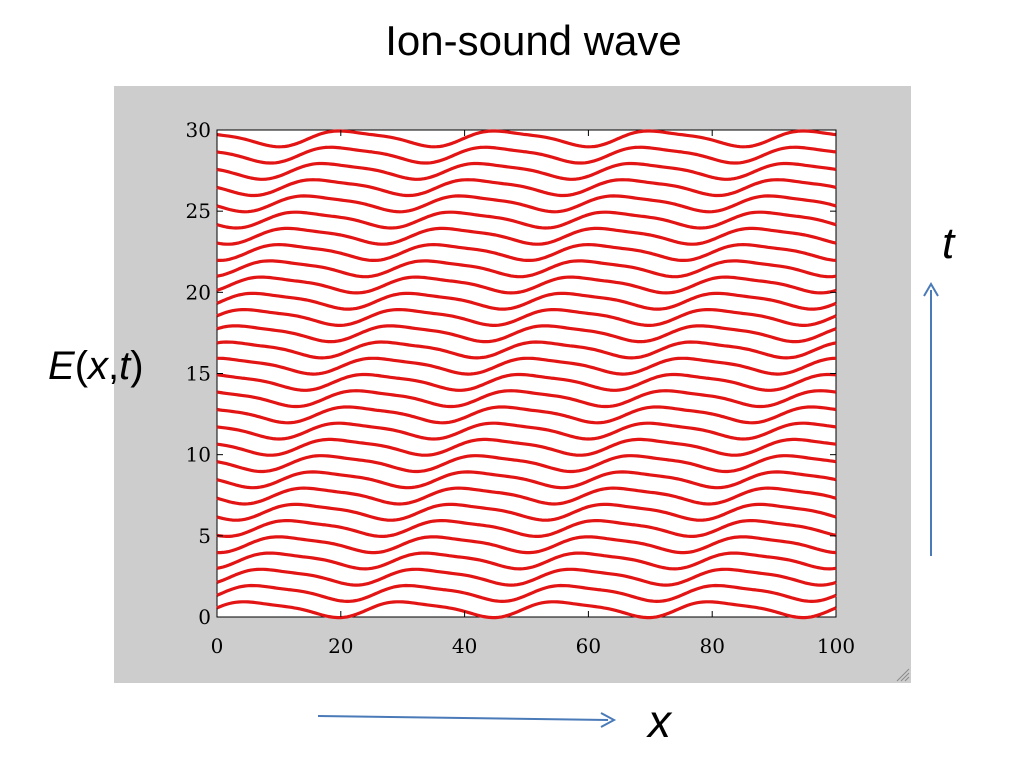 The width and height of the screenshot is (1024, 768). What do you see at coordinates (608, 720) in the screenshot?
I see `space-arrow-head-icon` at bounding box center [608, 720].